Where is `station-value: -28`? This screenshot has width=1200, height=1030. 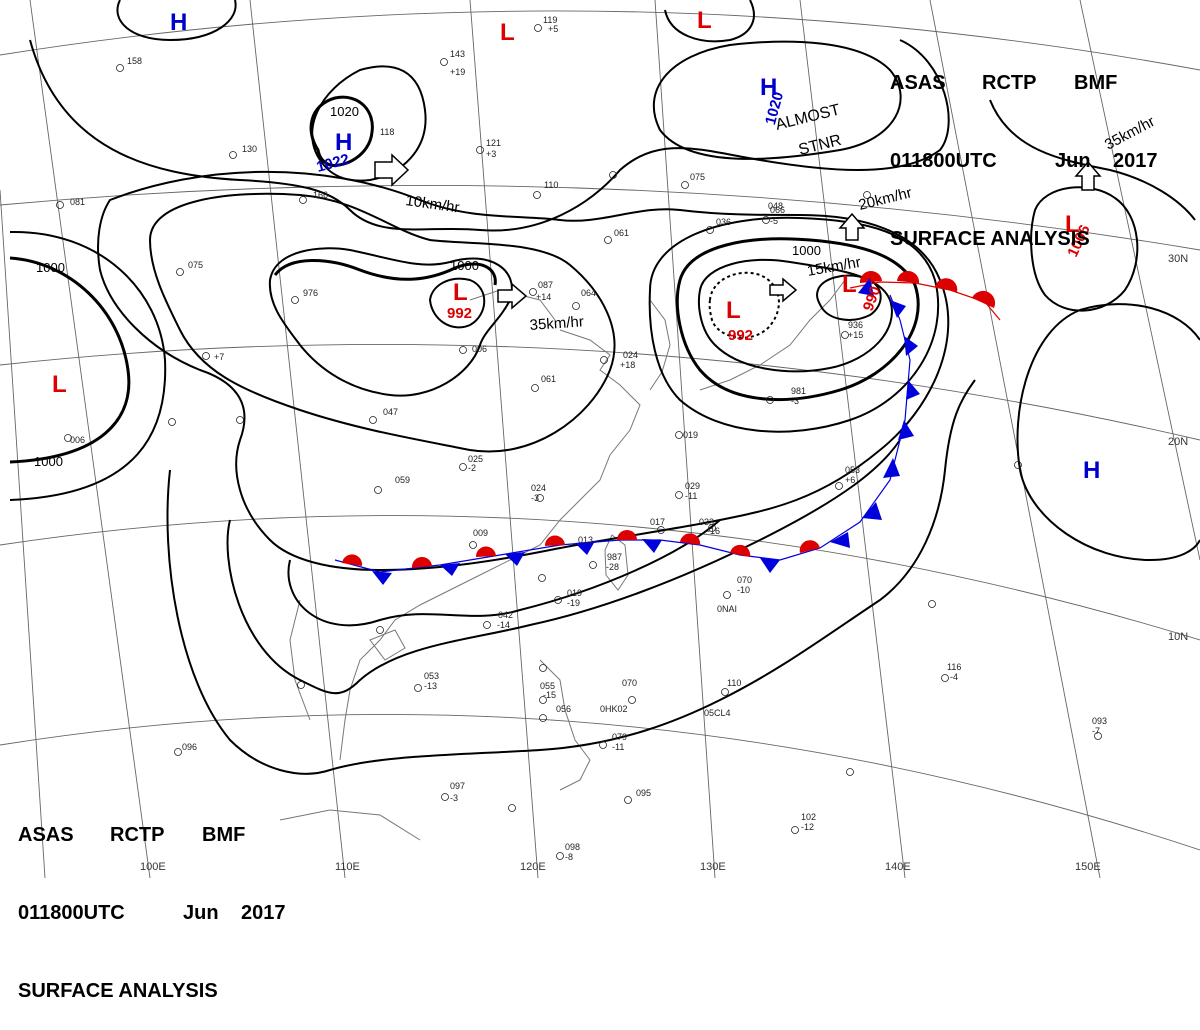 station-value: -28 is located at coordinates (612, 567).